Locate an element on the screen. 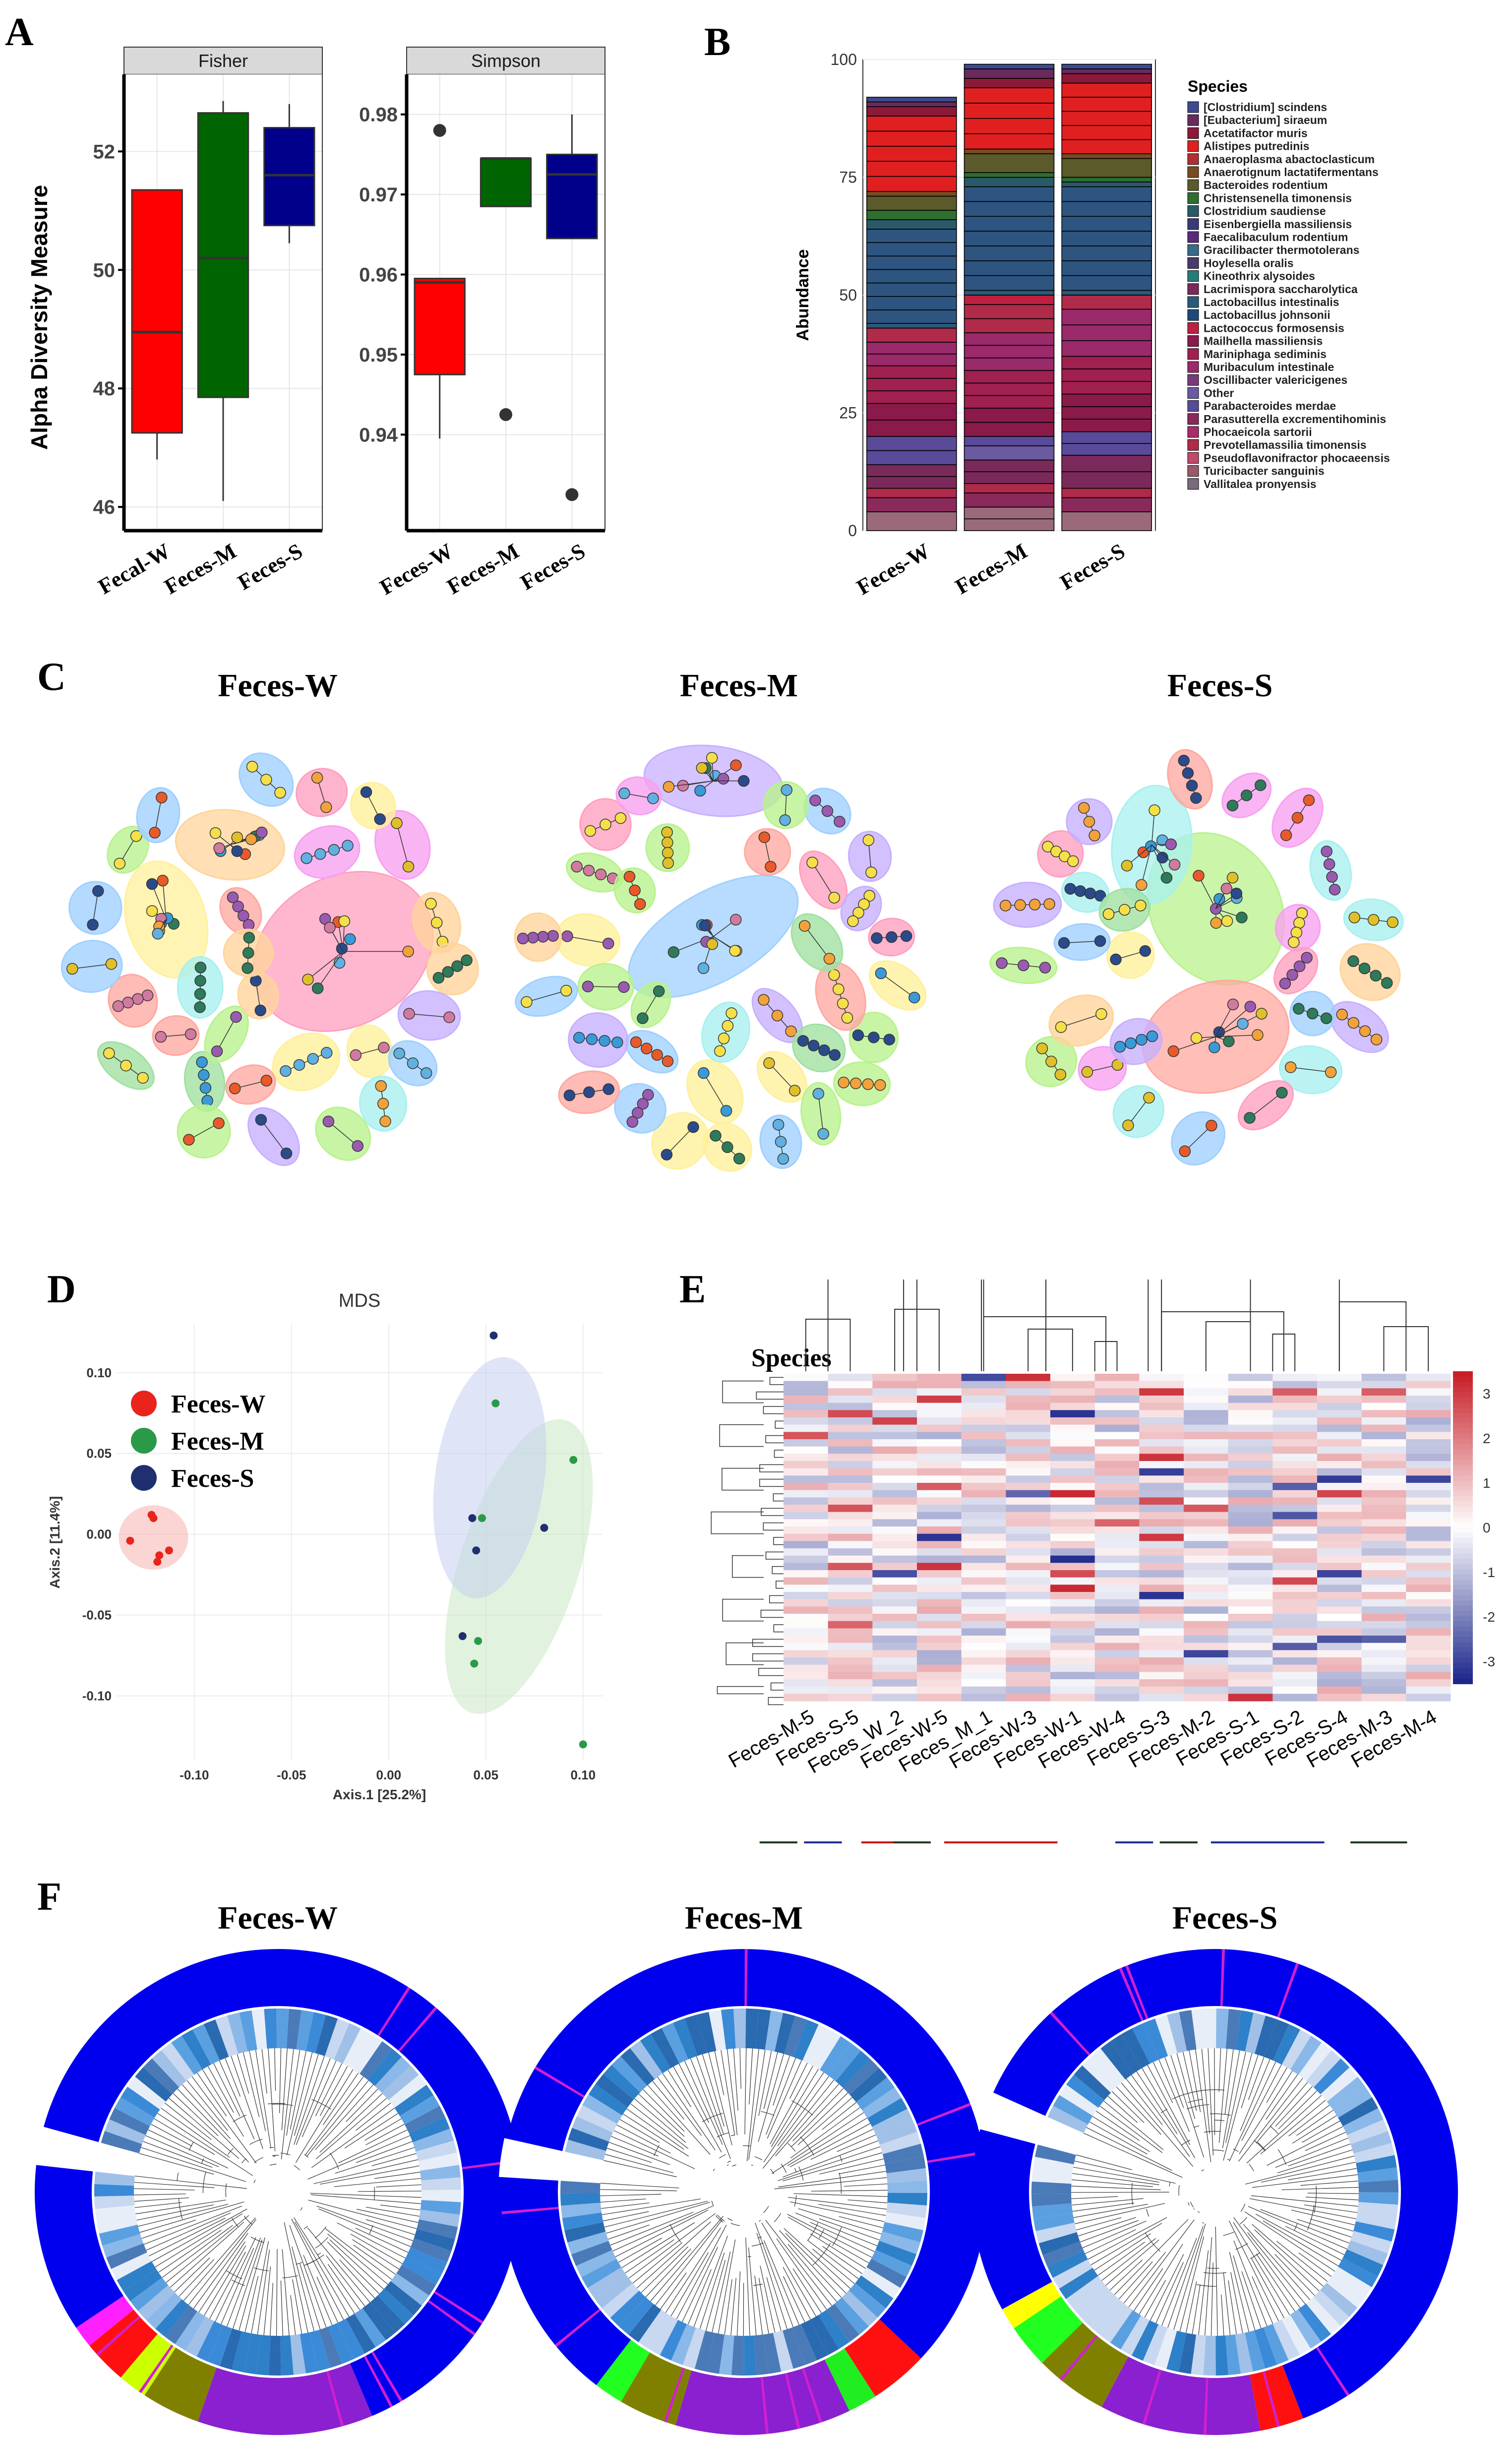 This screenshot has height=2439, width=1512. tree-outer-segment is located at coordinates (1031, 2305).